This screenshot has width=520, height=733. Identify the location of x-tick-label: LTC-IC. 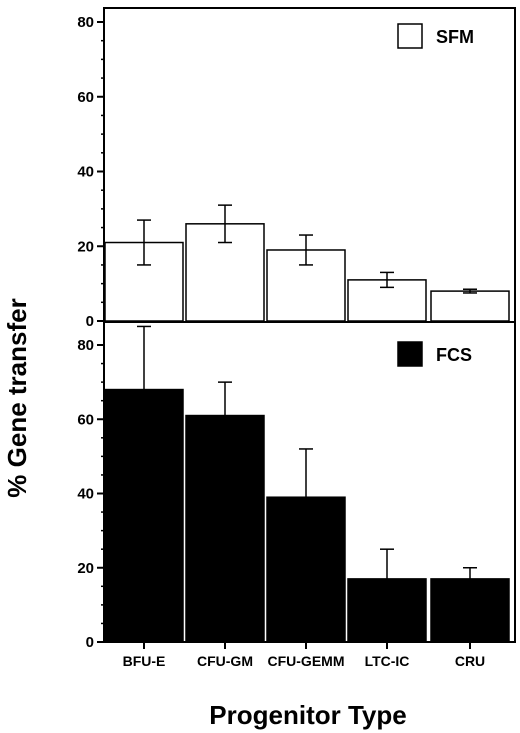
(387, 661).